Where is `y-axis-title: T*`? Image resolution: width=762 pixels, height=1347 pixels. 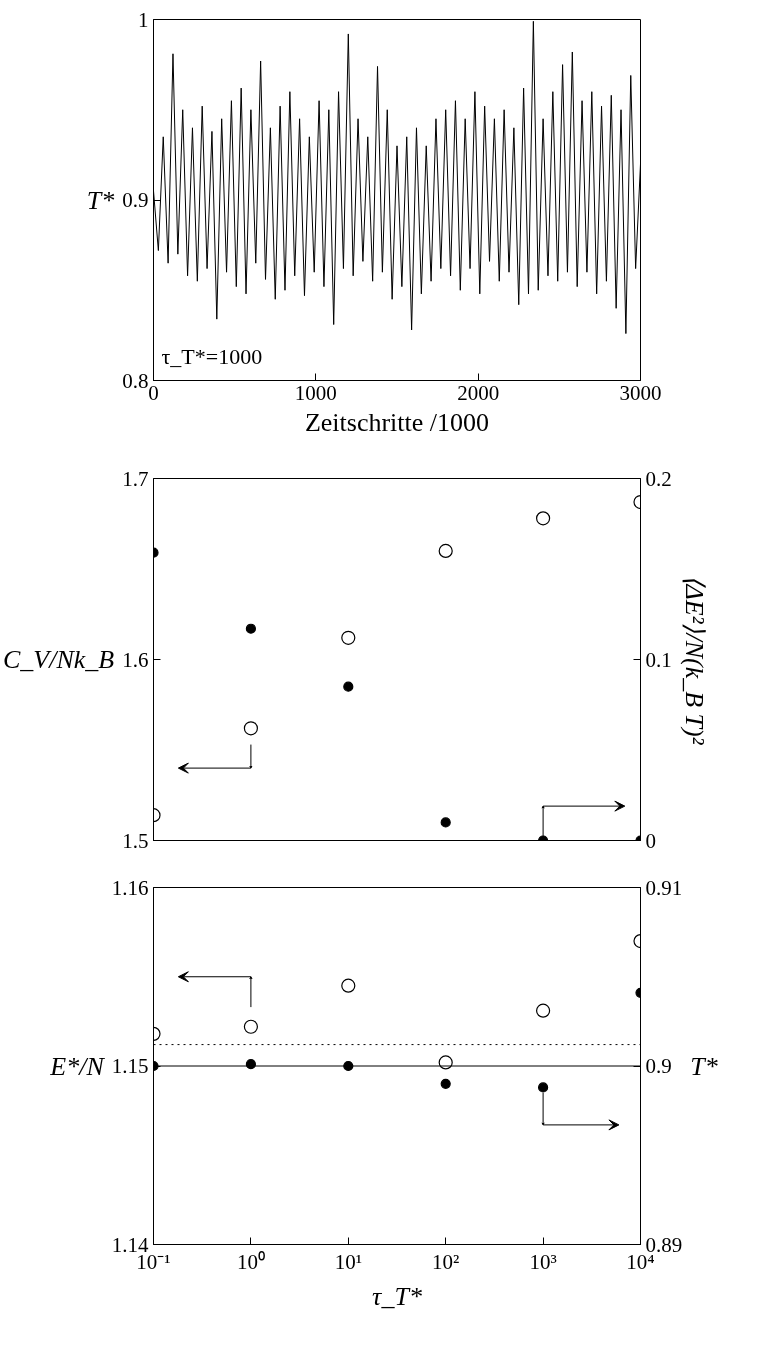
y-axis-title: T* is located at coordinates (100, 200).